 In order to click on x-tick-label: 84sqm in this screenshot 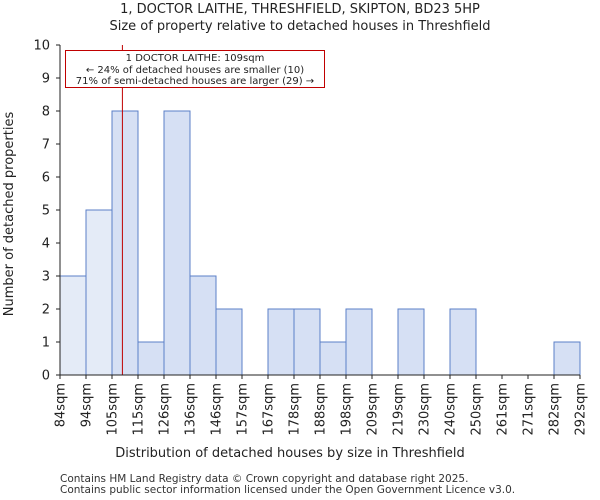, I will do `click(61, 405)`.